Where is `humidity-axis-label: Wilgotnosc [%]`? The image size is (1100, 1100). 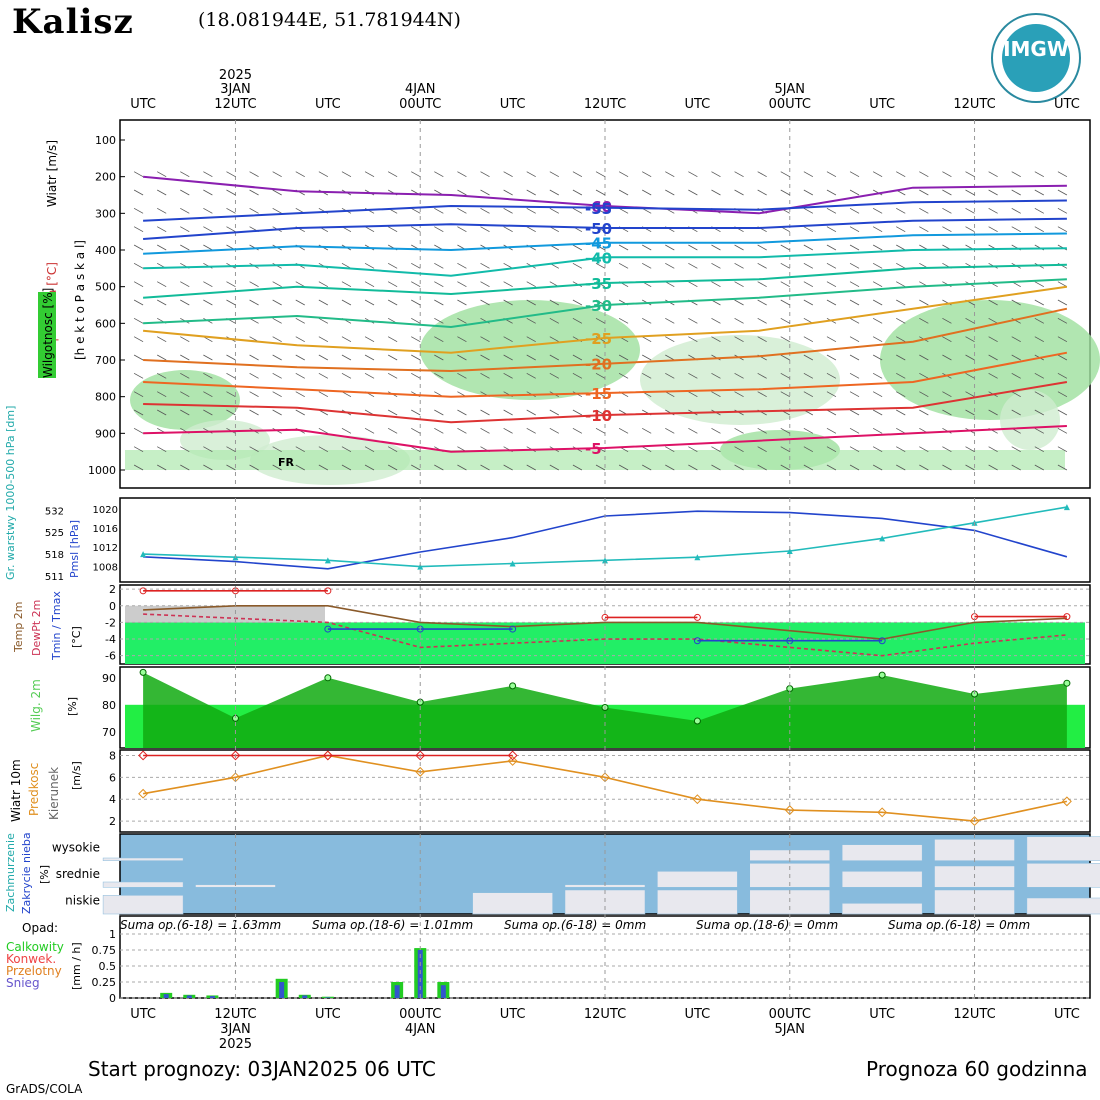 humidity-axis-label: Wilgotnosc [%] is located at coordinates (48, 333).